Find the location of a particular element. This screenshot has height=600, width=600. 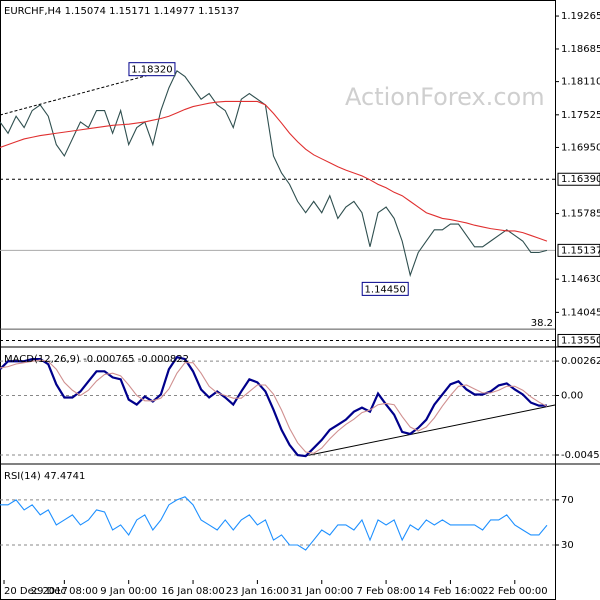

x-tick-label: 14 Feb 16:00 is located at coordinates (451, 591).